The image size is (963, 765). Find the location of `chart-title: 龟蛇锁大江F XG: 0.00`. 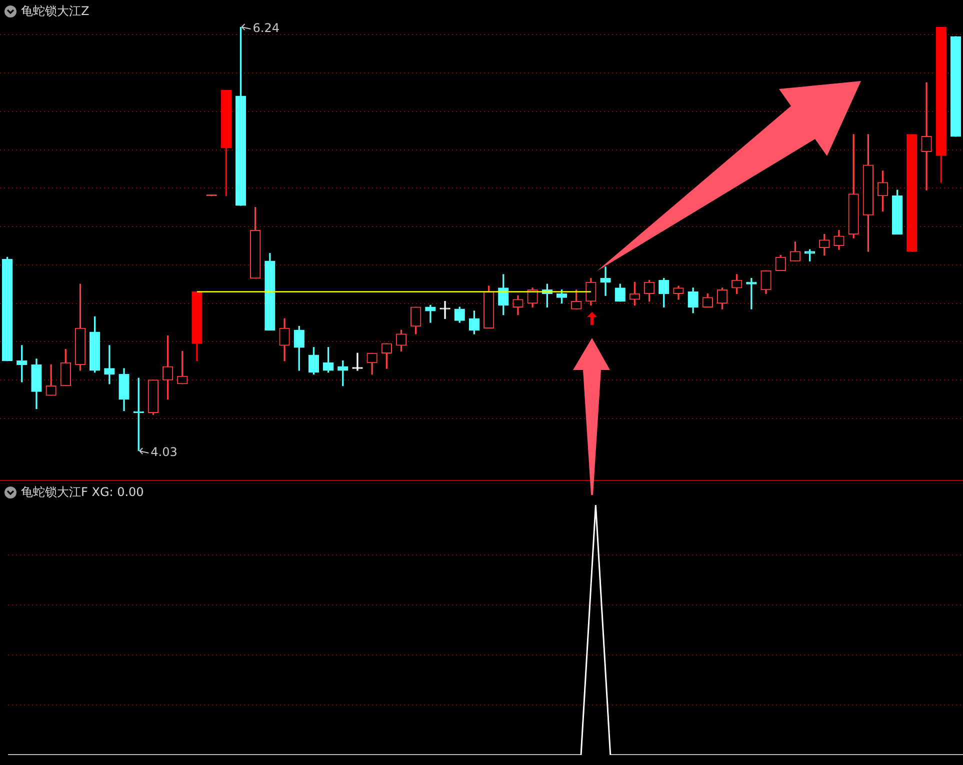

chart-title: 龟蛇锁大江F XG: 0.00 is located at coordinates (82, 492).